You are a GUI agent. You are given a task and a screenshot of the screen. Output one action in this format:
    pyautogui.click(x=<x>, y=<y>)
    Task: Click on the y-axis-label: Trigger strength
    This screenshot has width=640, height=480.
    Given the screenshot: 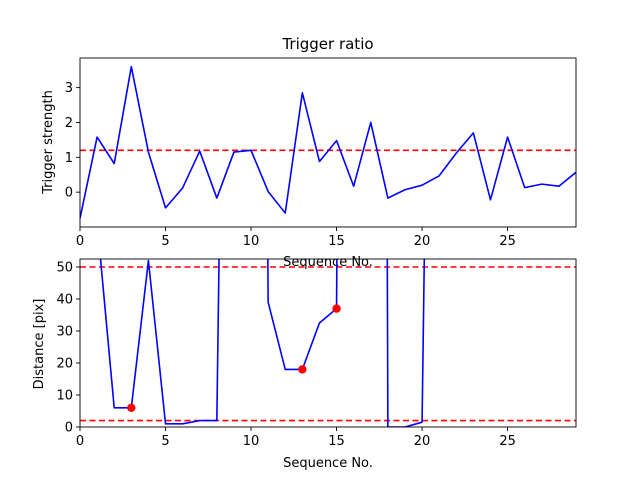 What is the action you would take?
    pyautogui.click(x=48, y=142)
    